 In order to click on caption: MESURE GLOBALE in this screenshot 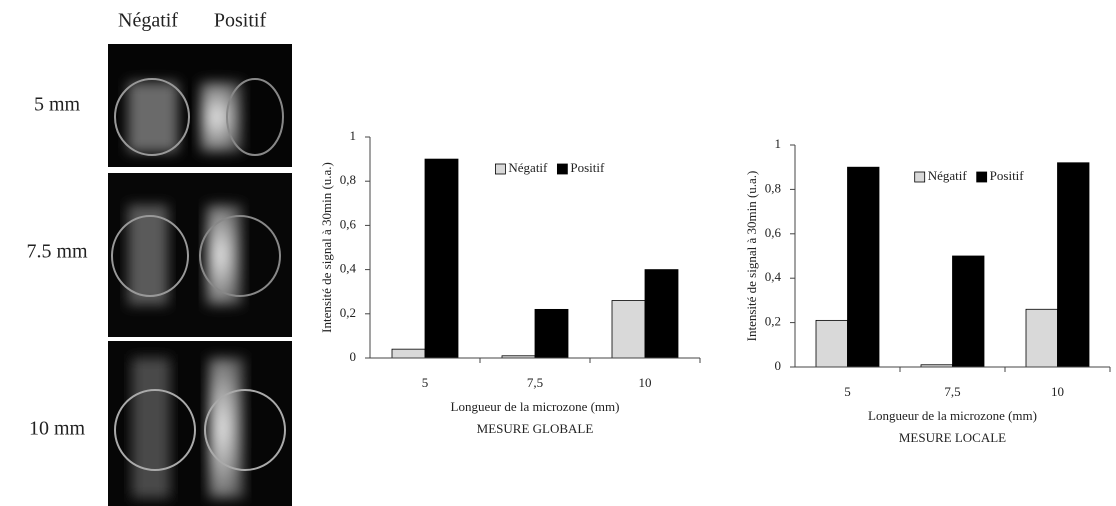, I will do `click(535, 428)`.